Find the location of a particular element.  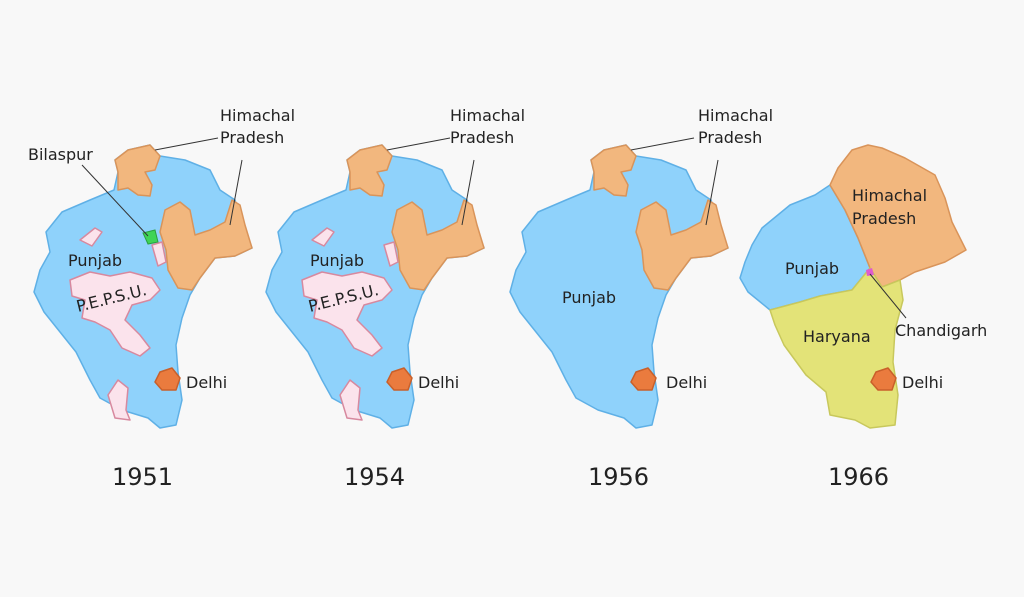

year-label: 1951 is located at coordinates (142, 477).